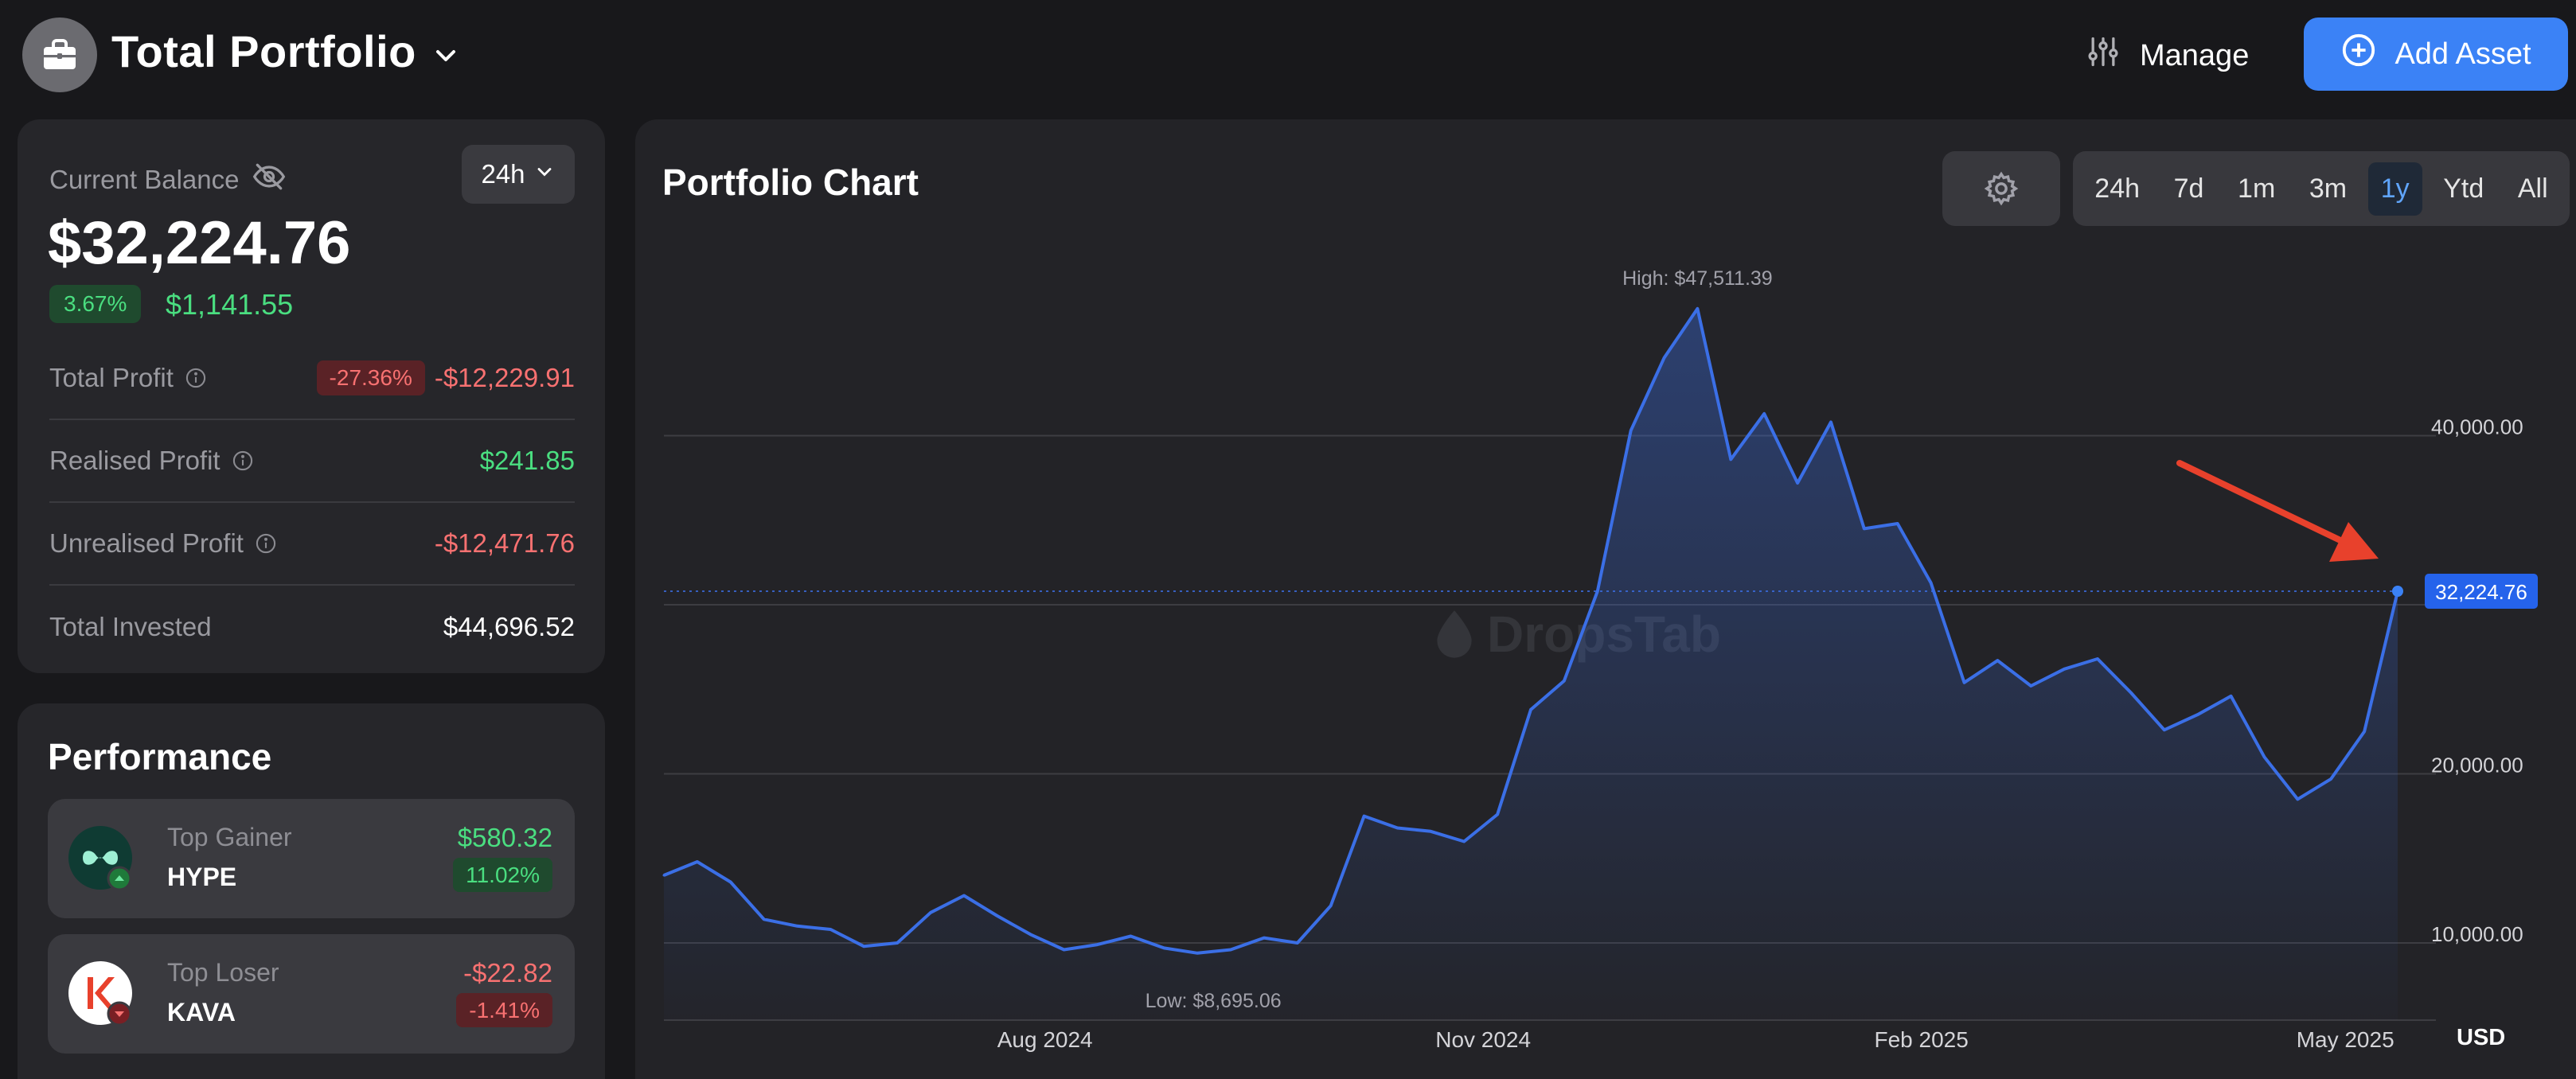 The height and width of the screenshot is (1079, 2576). I want to click on timeframe-selector: 24h 7d 1m 3m 1y Ytd All, so click(2321, 188).